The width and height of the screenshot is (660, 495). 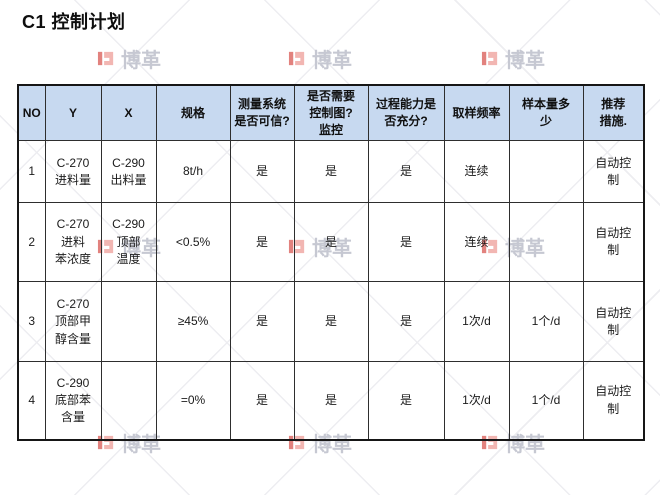 I want to click on col-header-x: X, so click(x=128, y=113).